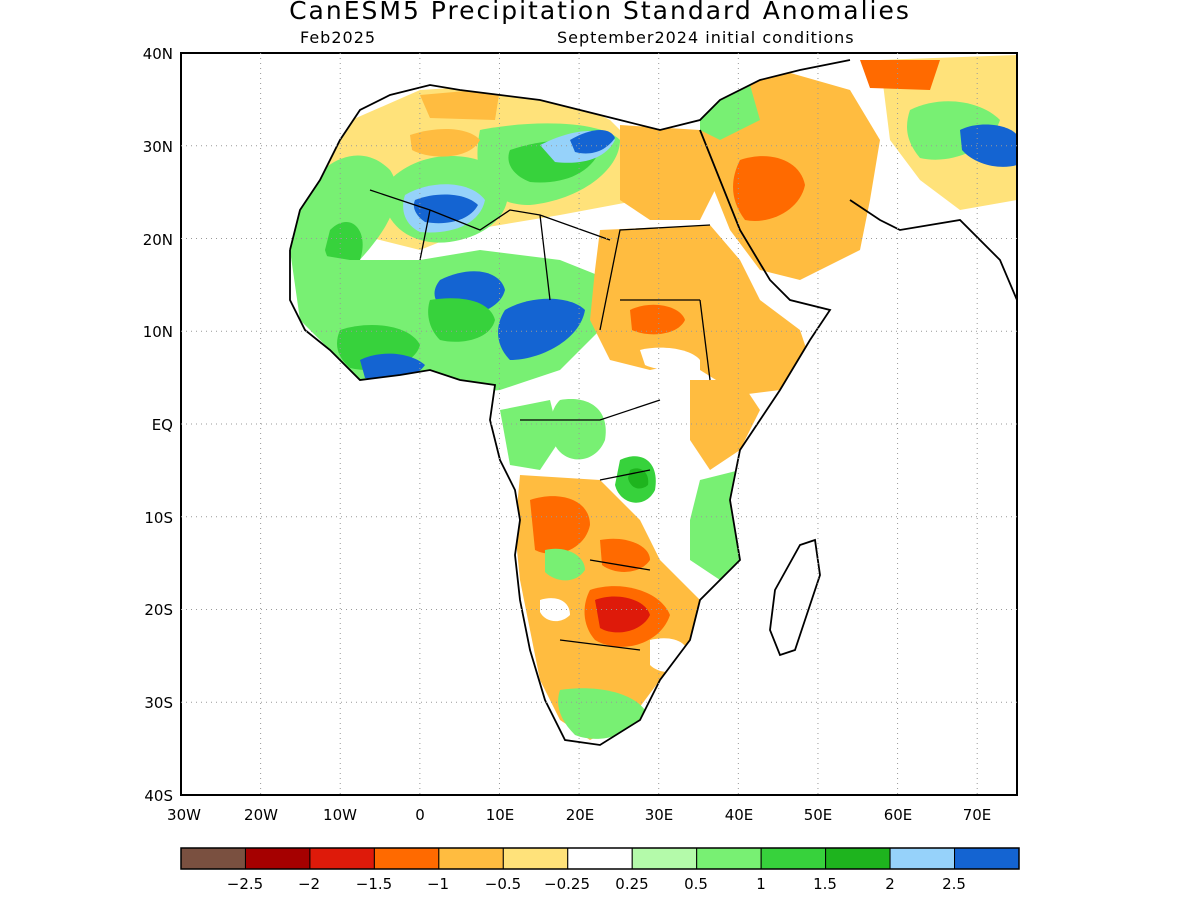  I want to click on lat-tick-label: 10N, so click(158, 332).